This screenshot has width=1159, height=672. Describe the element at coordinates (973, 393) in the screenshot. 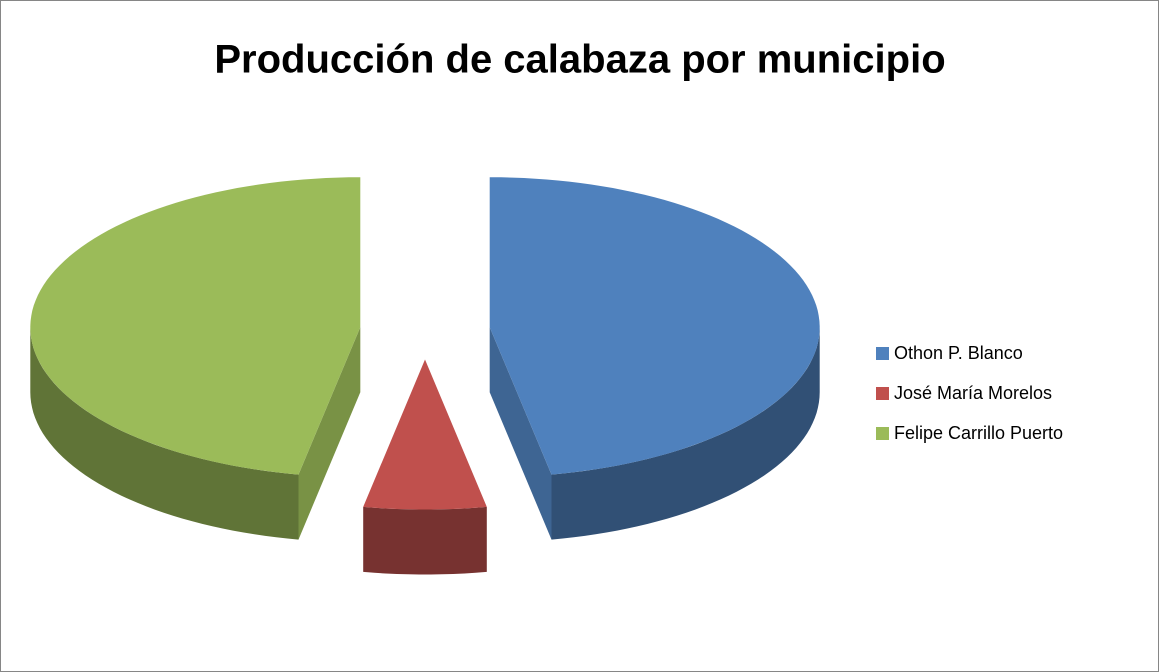

I see `legend-label: José María Morelos` at that location.